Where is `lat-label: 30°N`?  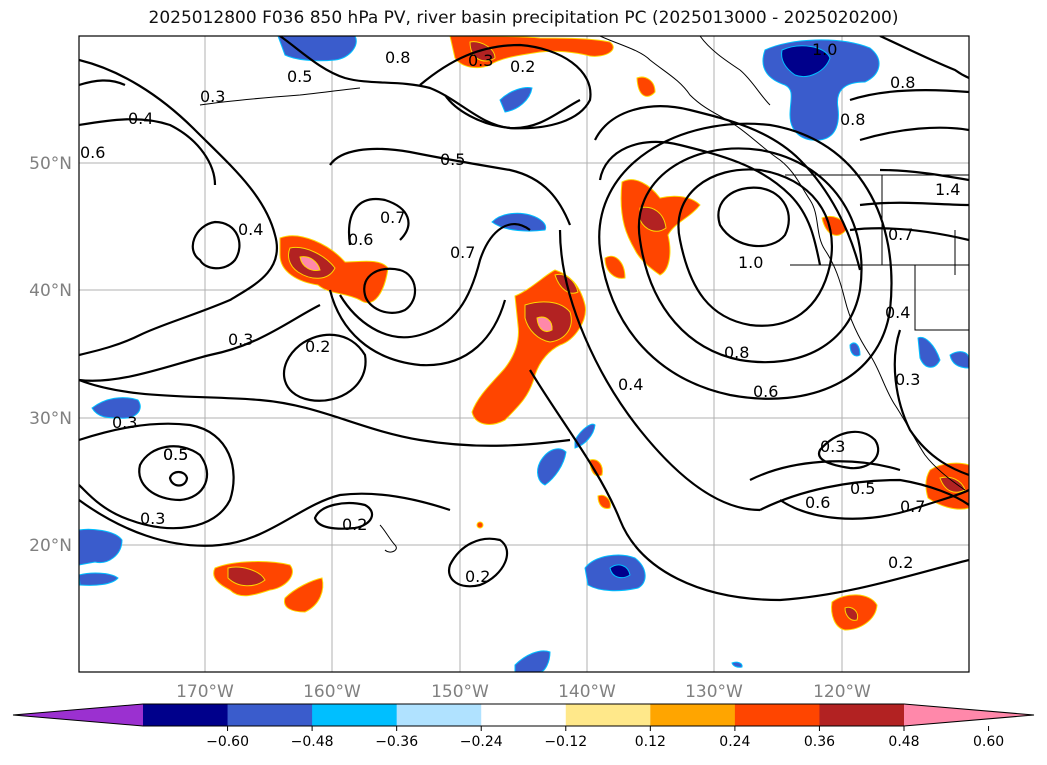
lat-label: 30°N is located at coordinates (50, 419).